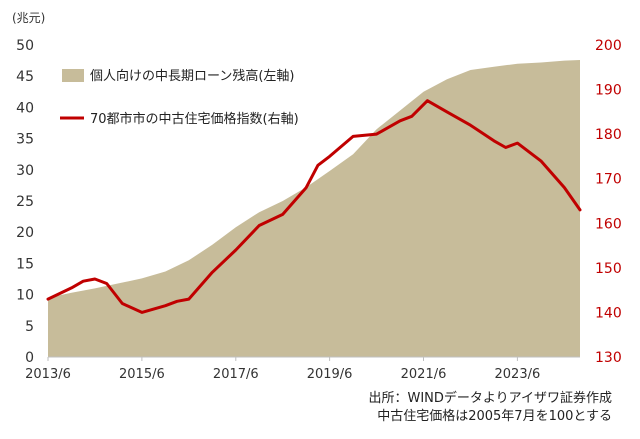 The height and width of the screenshot is (439, 640). What do you see at coordinates (330, 374) in the screenshot?
I see `x-axis-tick-label: 2019/6` at bounding box center [330, 374].